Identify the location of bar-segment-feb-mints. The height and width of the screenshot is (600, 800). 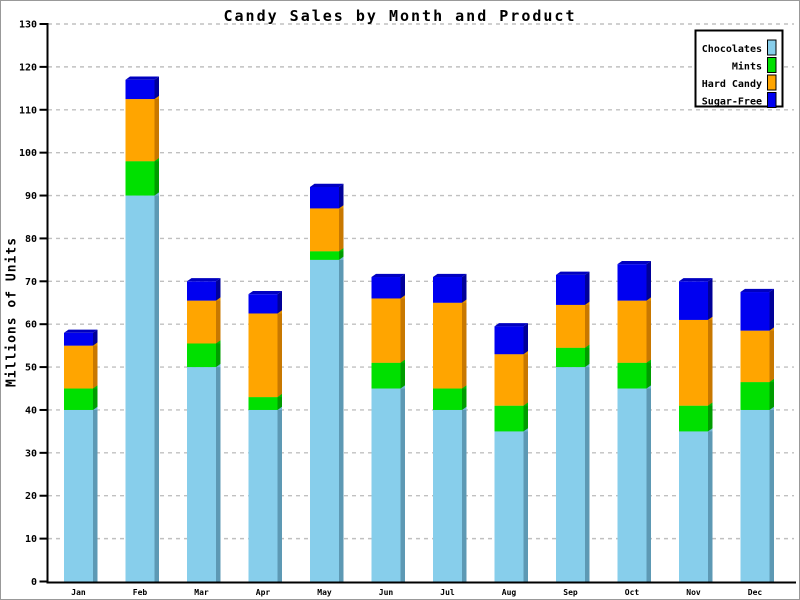
(140, 178).